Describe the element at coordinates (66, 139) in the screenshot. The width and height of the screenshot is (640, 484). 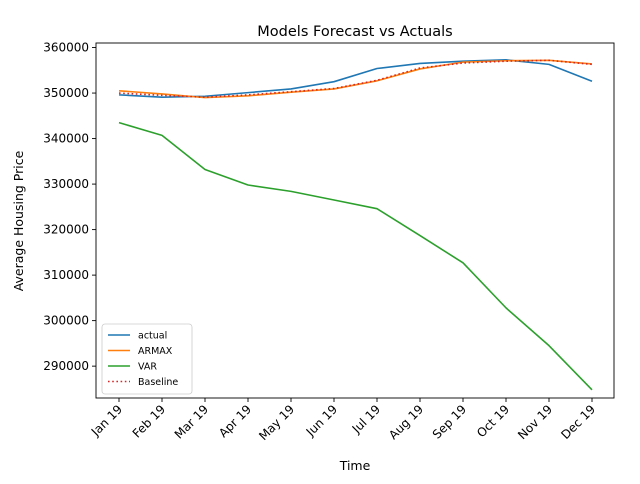
I see `y-tick-label: 340000` at that location.